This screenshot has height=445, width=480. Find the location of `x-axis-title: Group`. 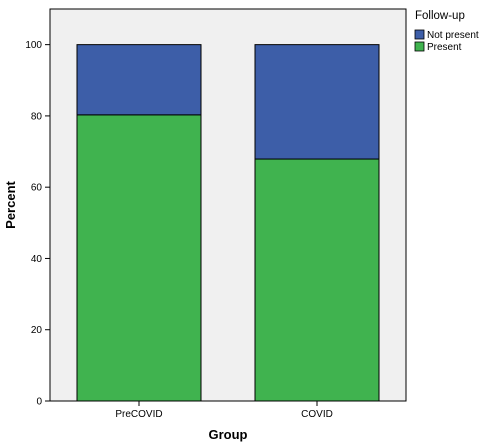

x-axis-title: Group is located at coordinates (228, 434).